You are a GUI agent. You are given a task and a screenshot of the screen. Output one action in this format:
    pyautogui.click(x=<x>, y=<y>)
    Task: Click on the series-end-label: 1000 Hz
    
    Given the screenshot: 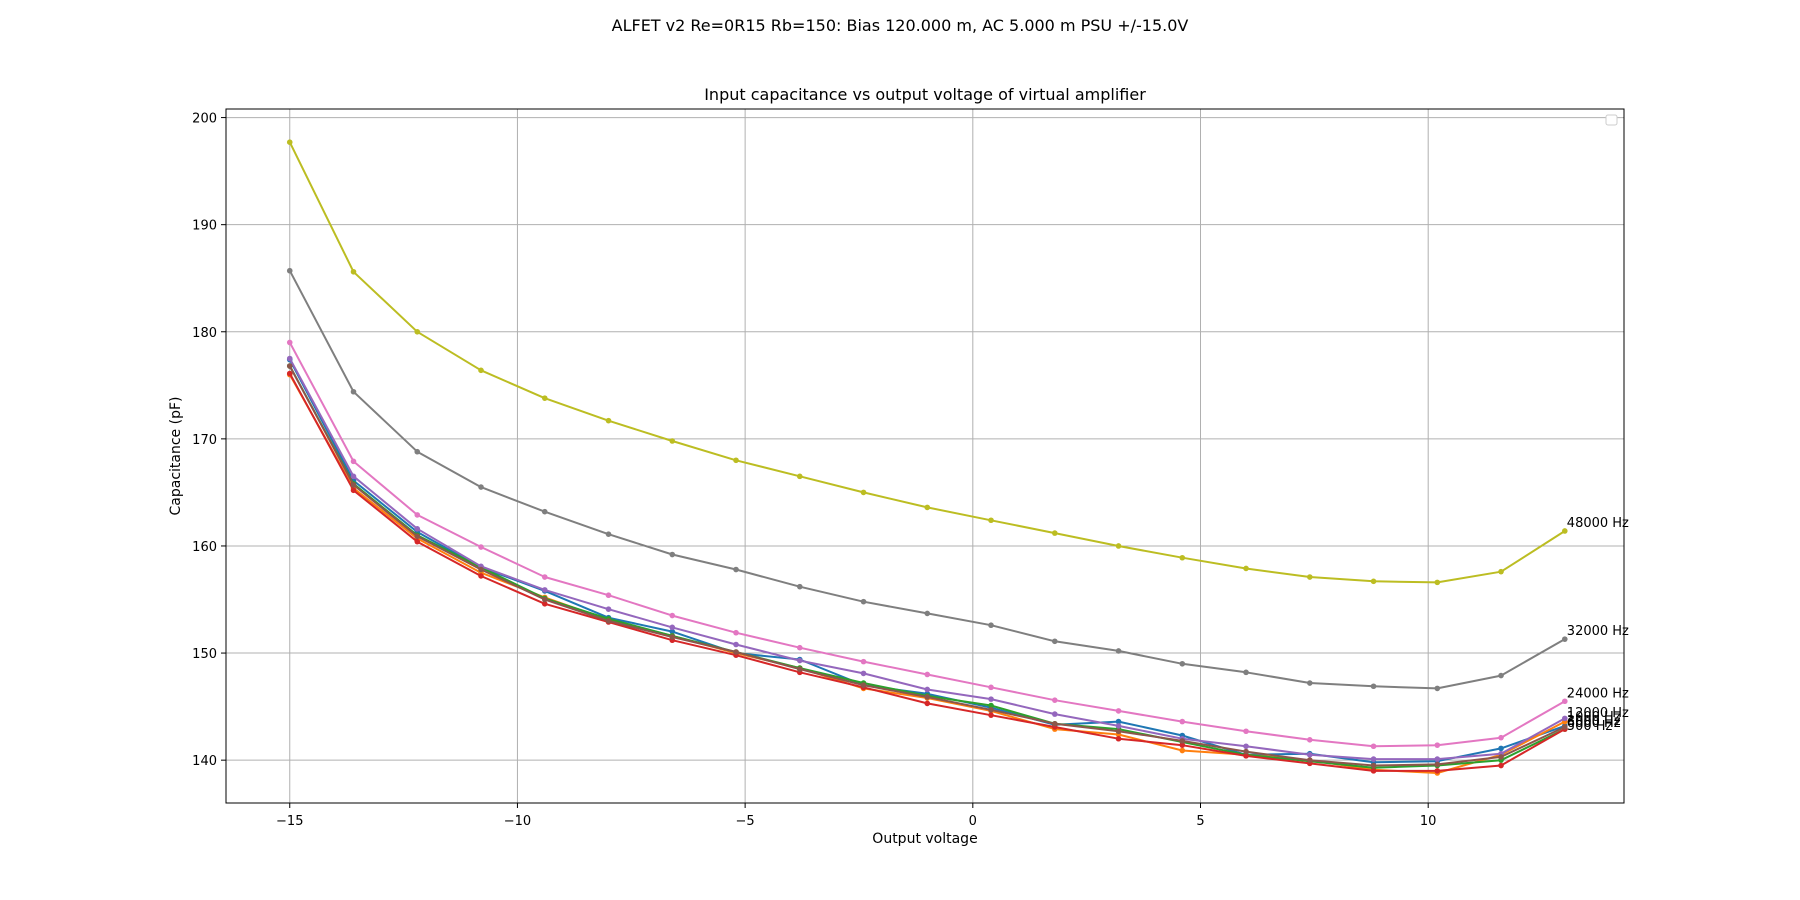 What is the action you would take?
    pyautogui.click(x=1594, y=717)
    